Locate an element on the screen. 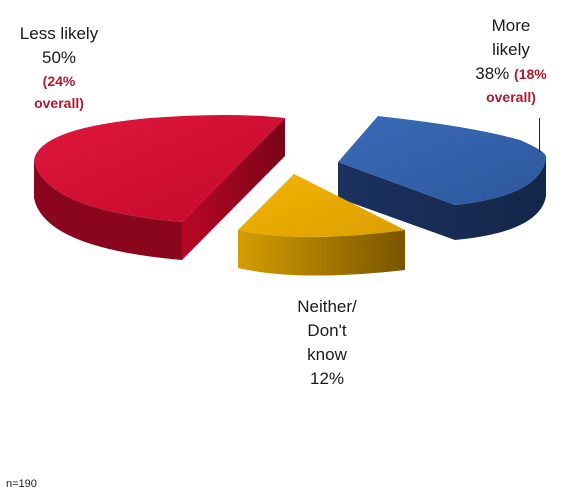 This screenshot has width=568, height=497. slice-neither-top is located at coordinates (321, 205).